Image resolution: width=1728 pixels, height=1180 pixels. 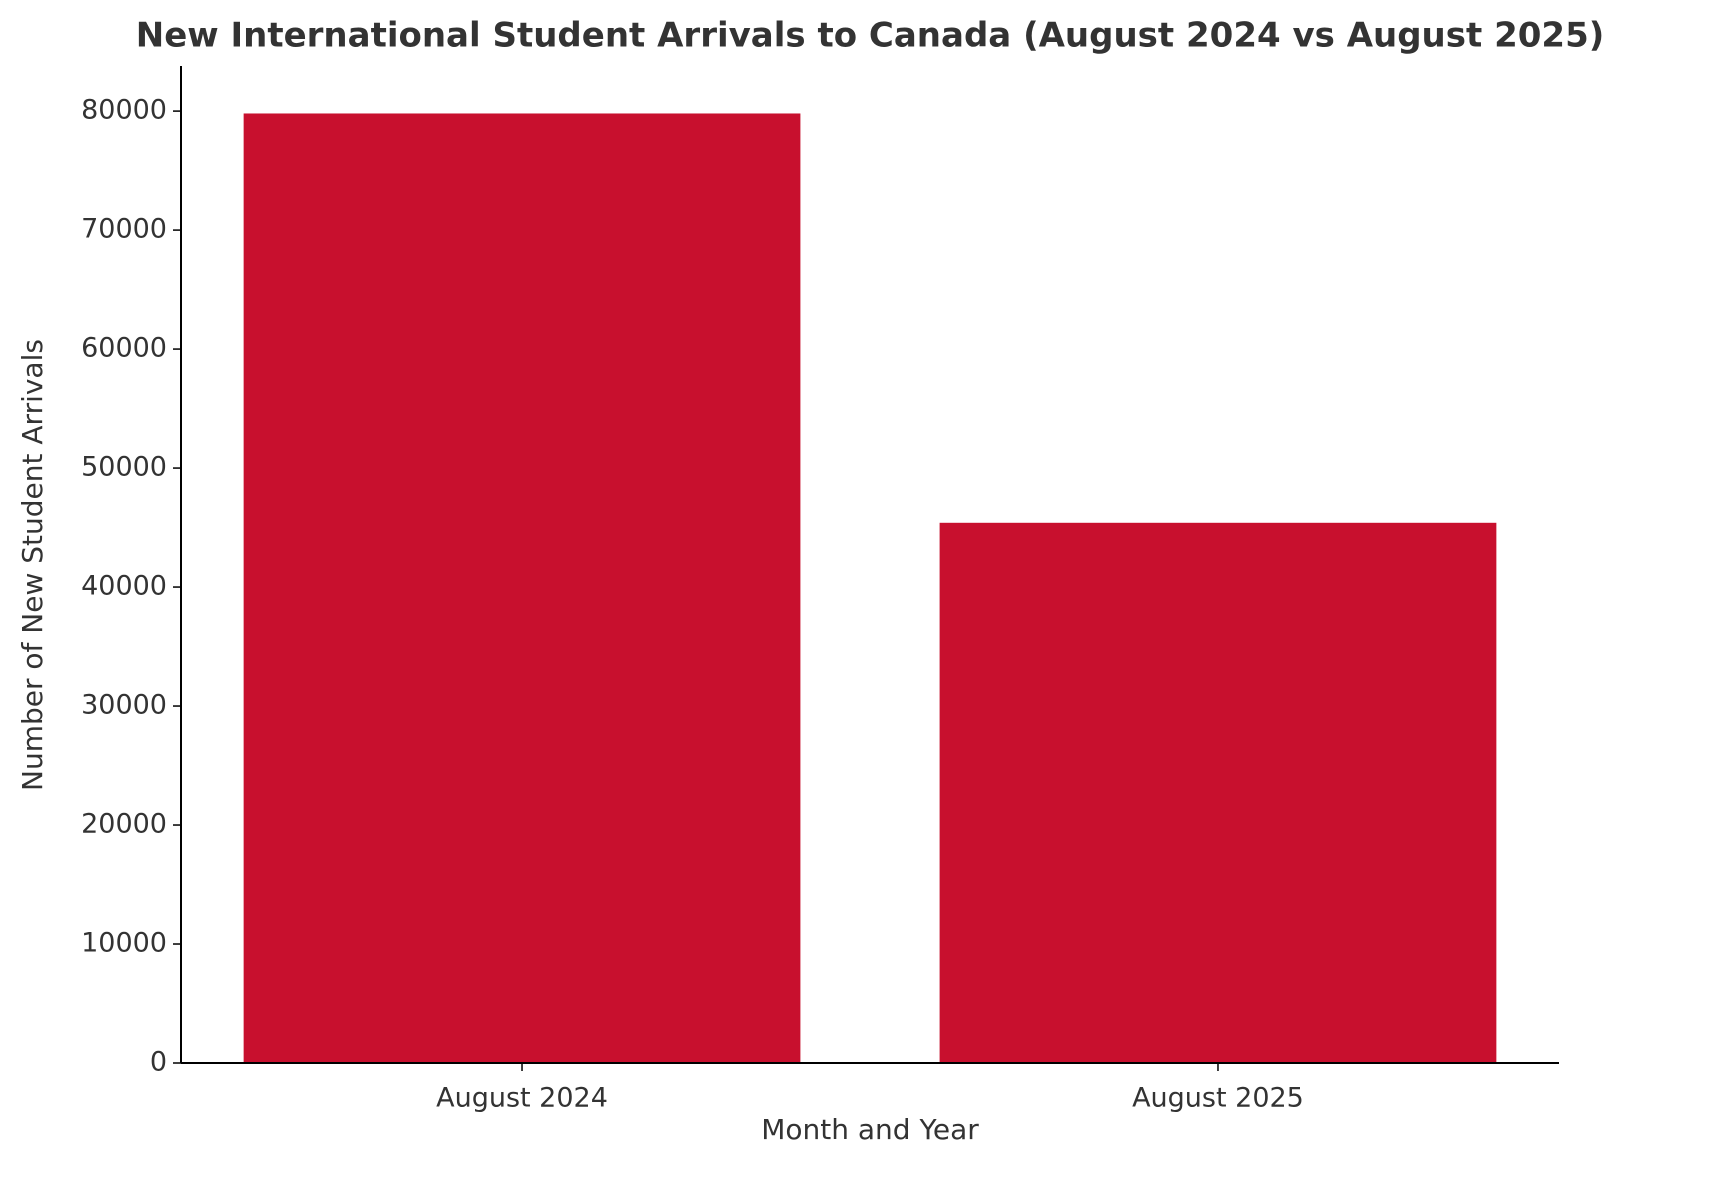 What do you see at coordinates (158, 1062) in the screenshot?
I see `y-tick-label: 0` at bounding box center [158, 1062].